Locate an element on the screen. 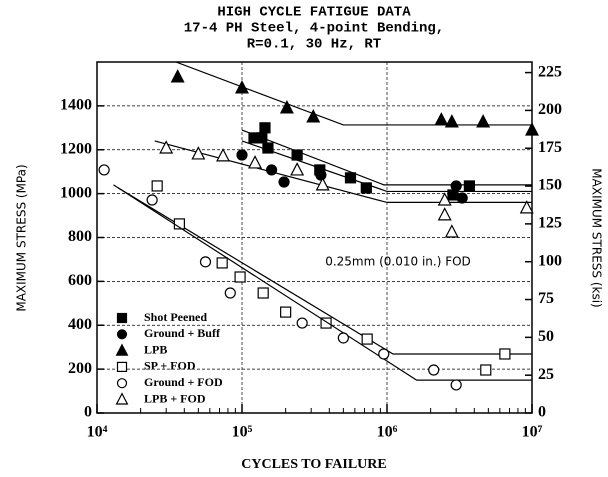  y2-tick-label: 125 is located at coordinates (550, 223).